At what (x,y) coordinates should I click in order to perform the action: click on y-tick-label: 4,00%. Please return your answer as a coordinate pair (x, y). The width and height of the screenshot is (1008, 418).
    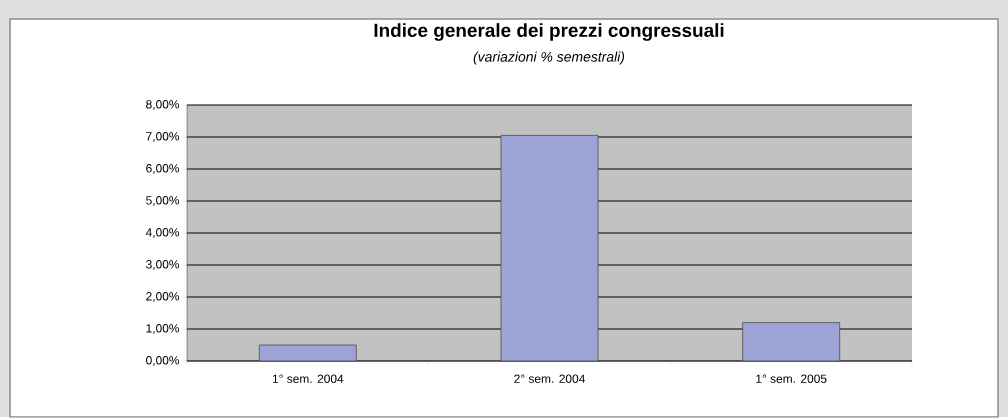
    Looking at the image, I should click on (162, 233).